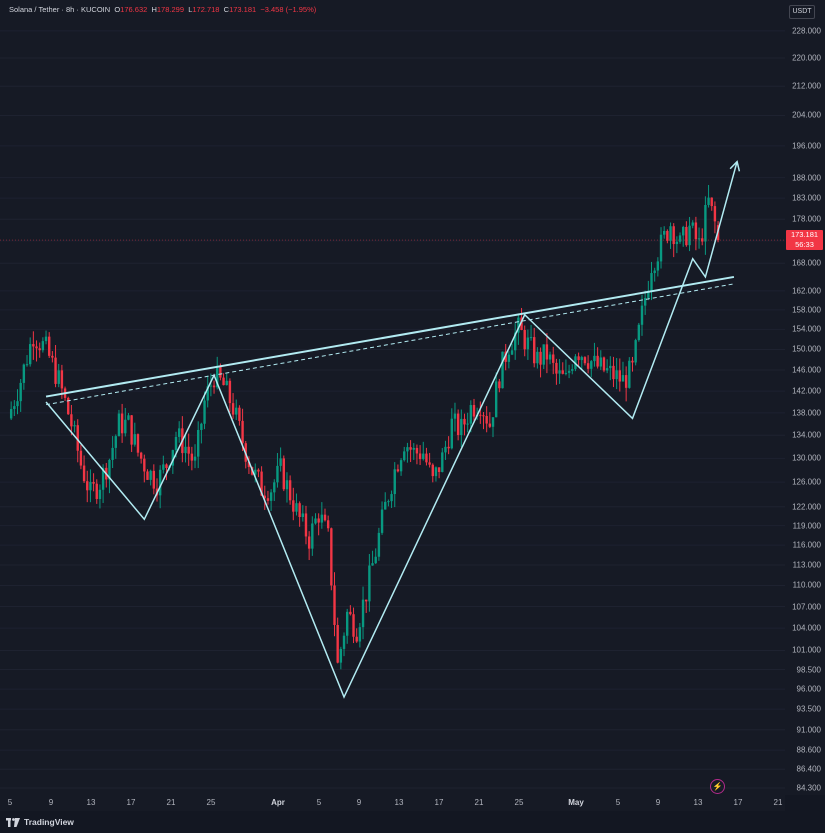 Image resolution: width=825 pixels, height=833 pixels. I want to click on time-axis: 5 9 13 17 21 25 Apr 5 9 13 17 21 25 May 5 9 13 17 21, so click(392, 803).